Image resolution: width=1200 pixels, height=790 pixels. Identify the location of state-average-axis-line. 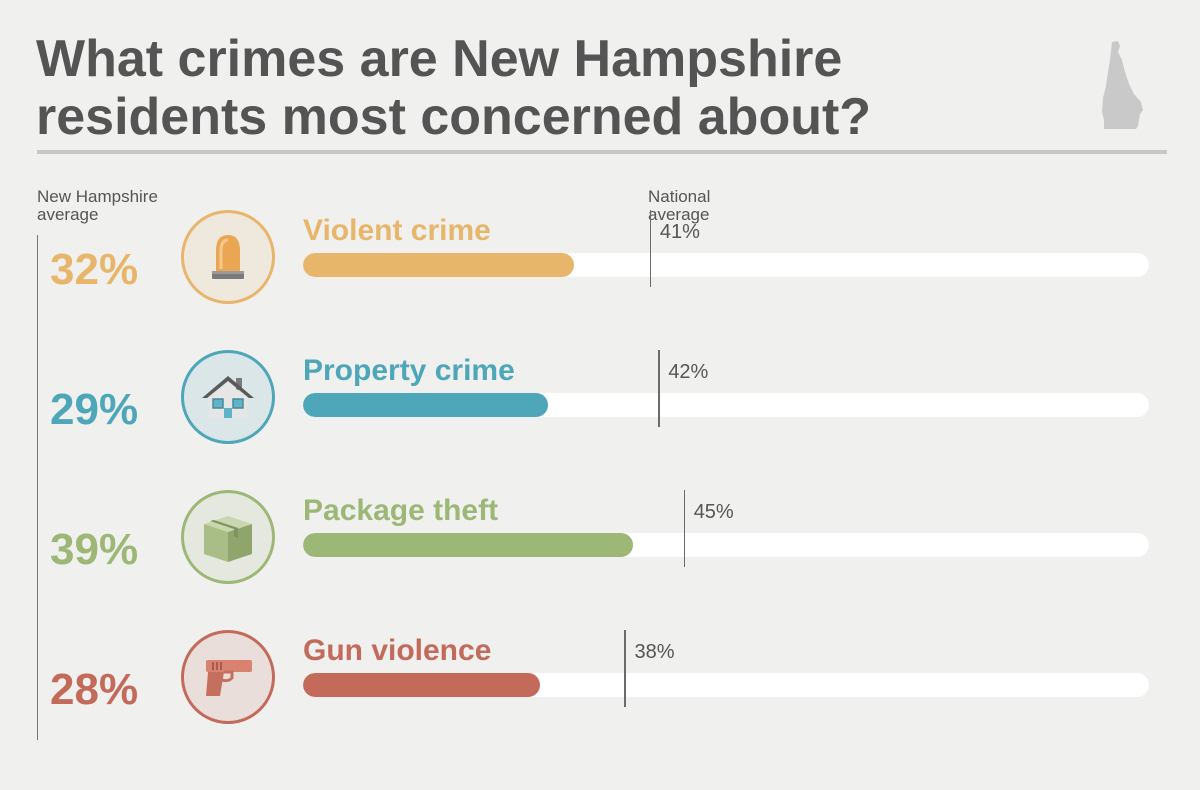
(37, 487).